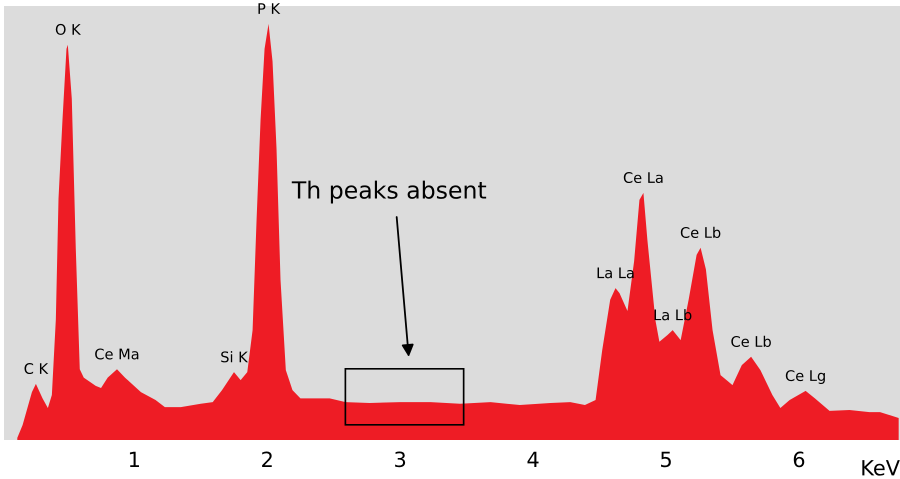 The image size is (900, 479). Describe the element at coordinates (666, 460) in the screenshot. I see `x-tick-label: 5` at that location.